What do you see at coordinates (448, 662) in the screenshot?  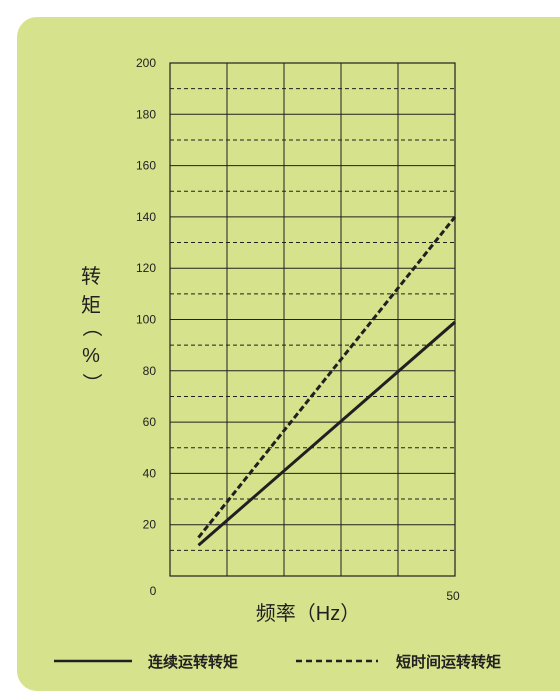 I see `legend-label-short-time: 短时间运转转矩` at bounding box center [448, 662].